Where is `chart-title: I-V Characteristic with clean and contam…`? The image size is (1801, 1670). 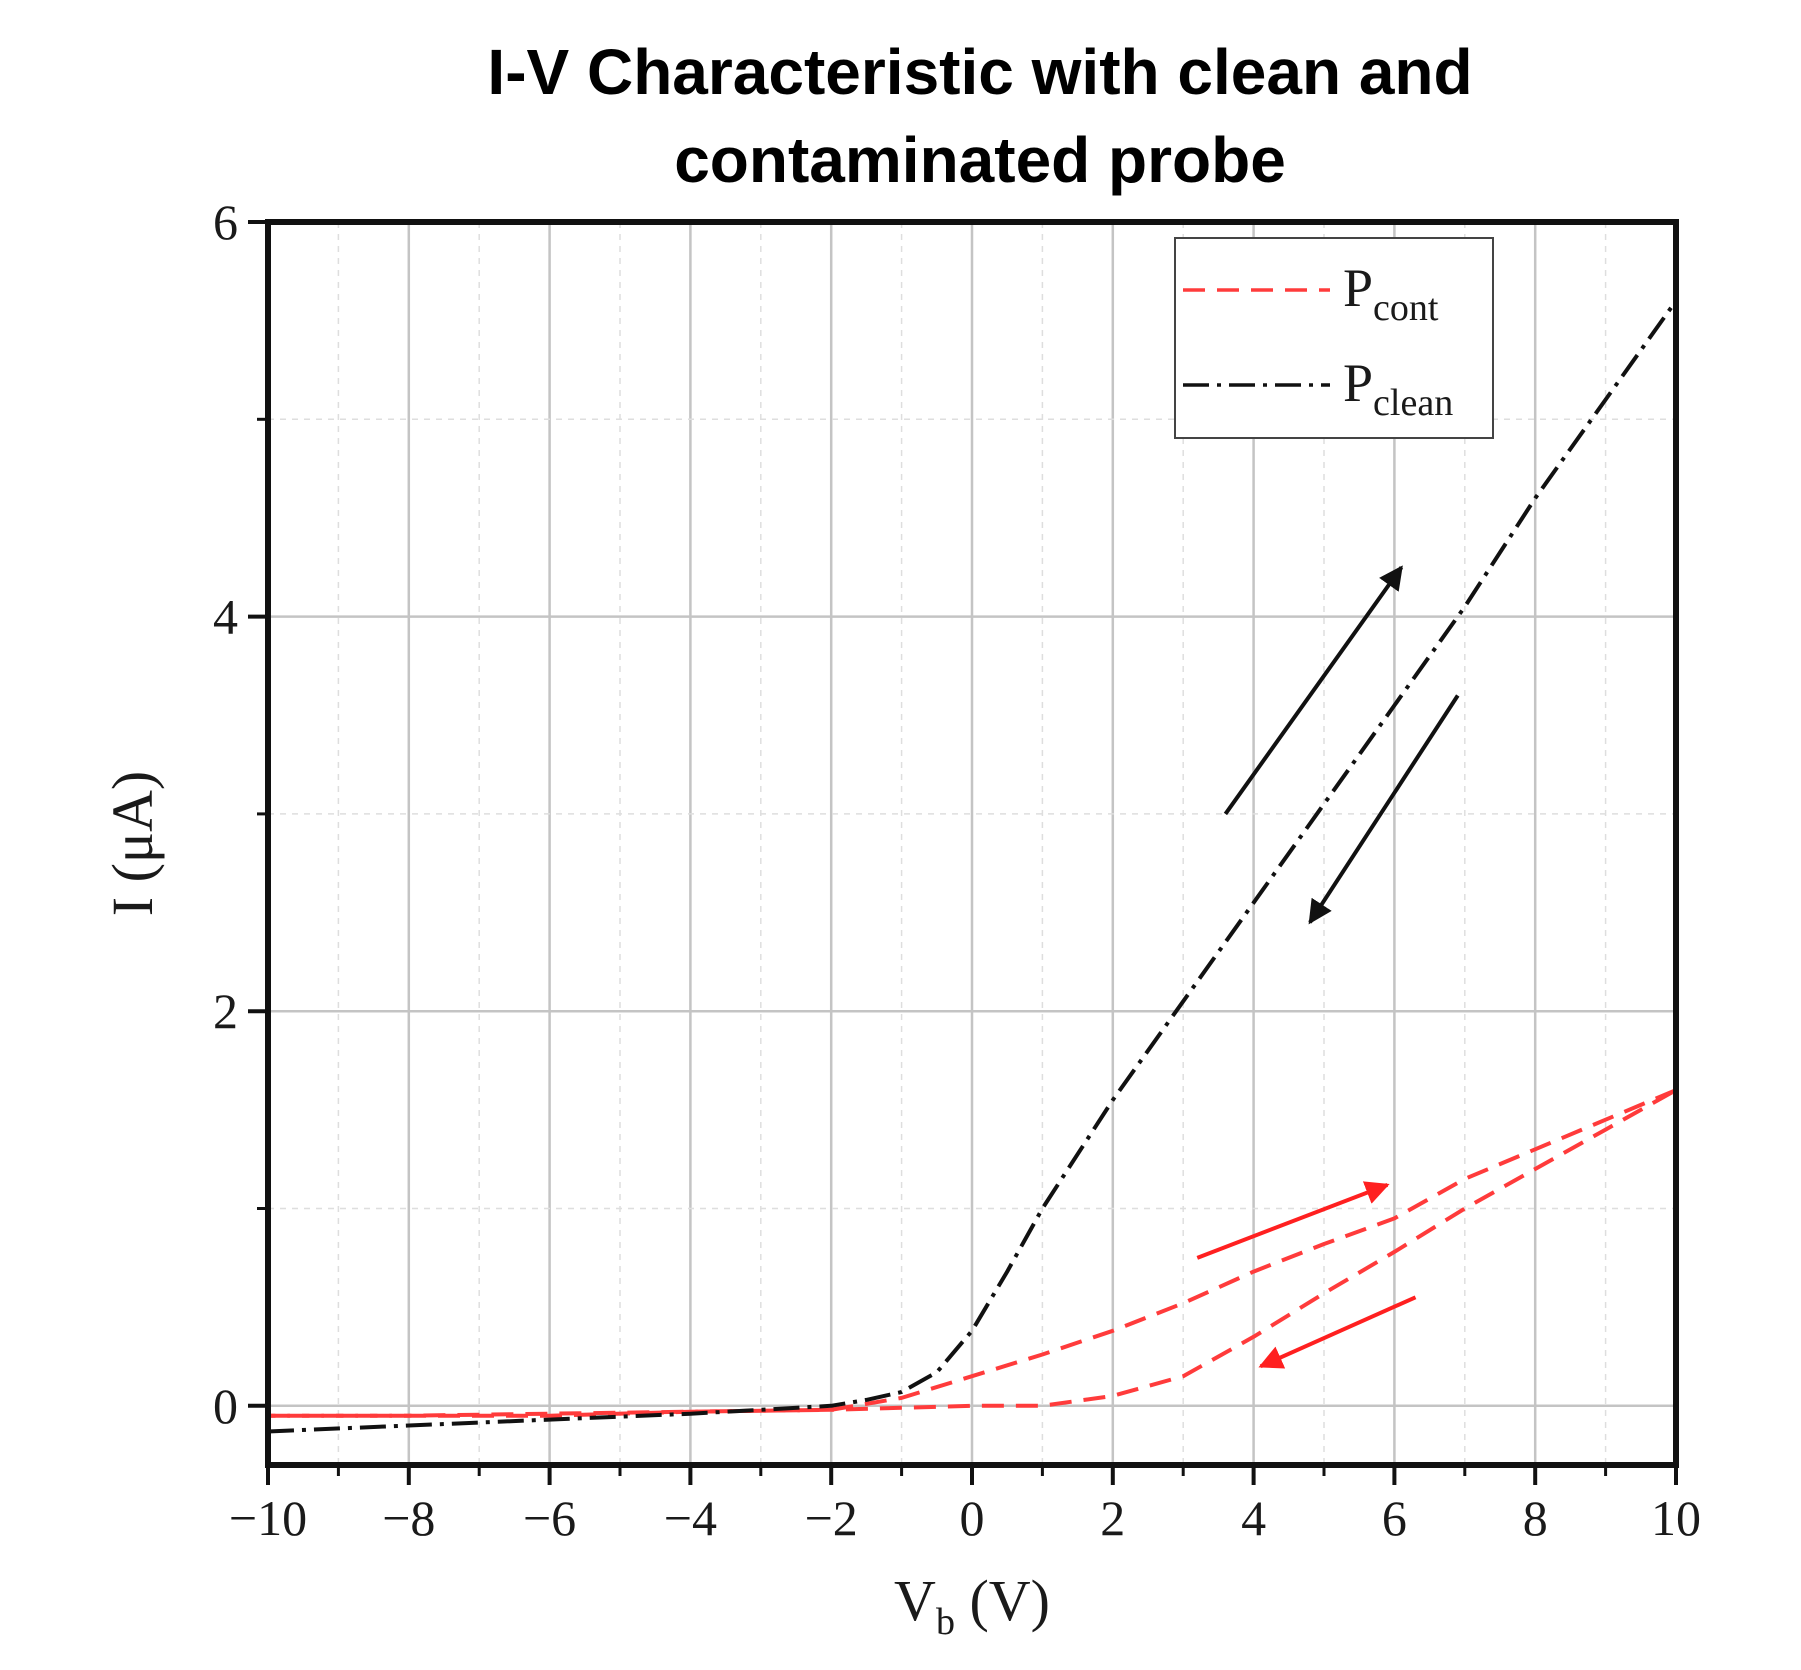 chart-title: I-V Characteristic with clean and contam… is located at coordinates (980, 116).